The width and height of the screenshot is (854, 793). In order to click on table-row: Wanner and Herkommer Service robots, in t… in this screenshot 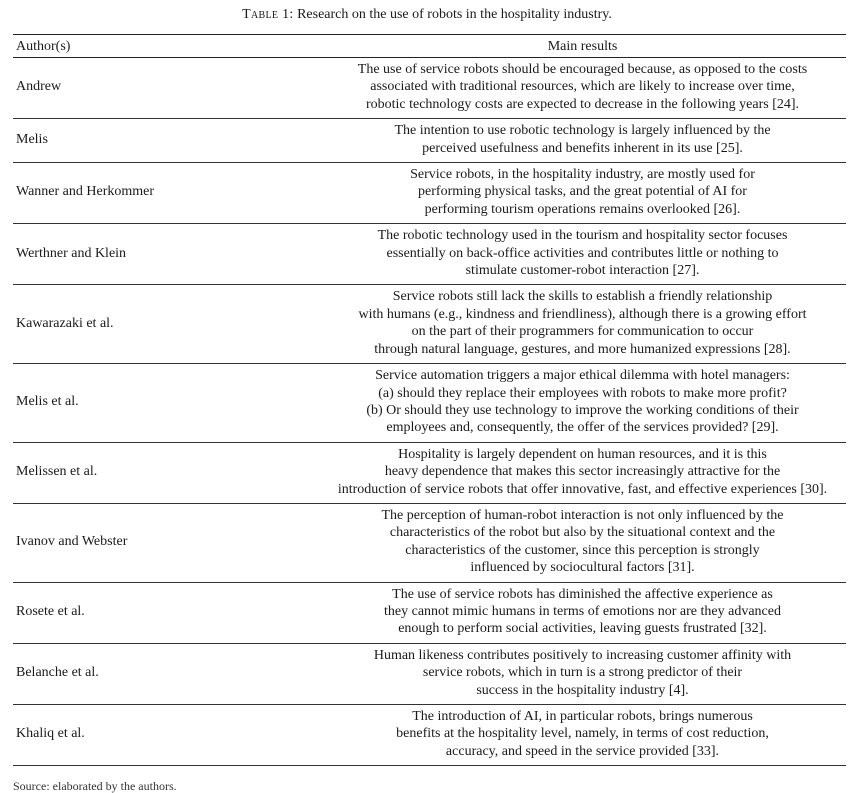, I will do `click(429, 193)`.